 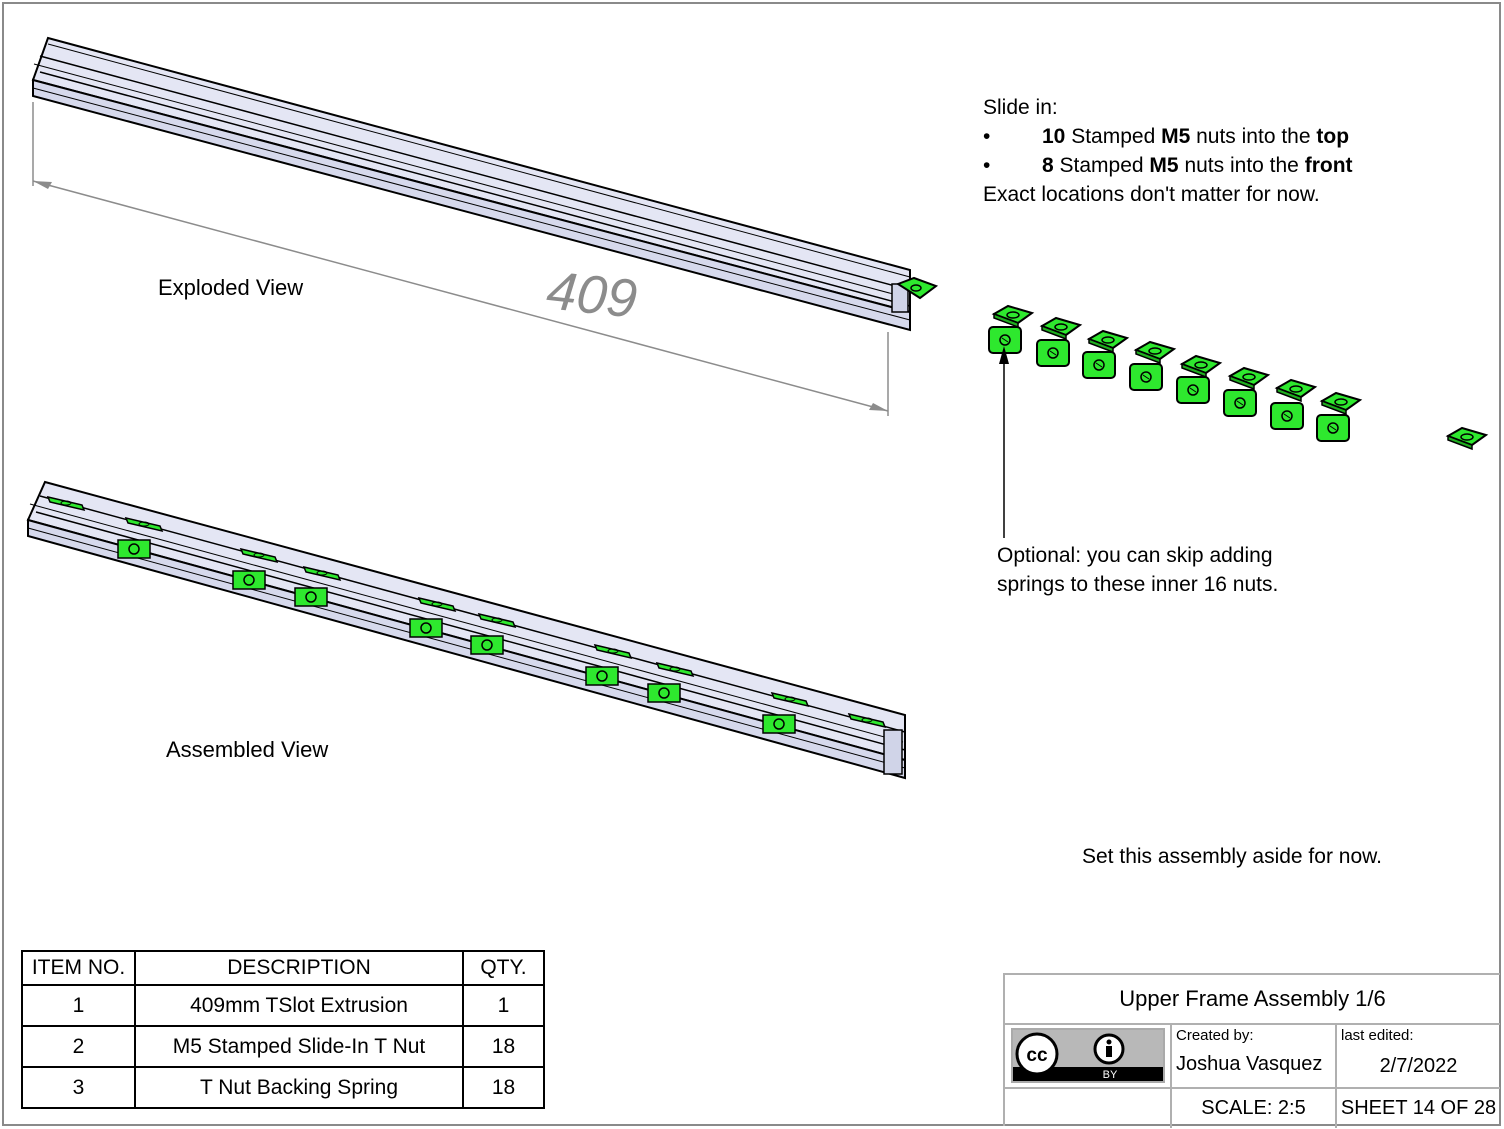 I want to click on license-cell: cc BY, so click(x=1088, y=1057).